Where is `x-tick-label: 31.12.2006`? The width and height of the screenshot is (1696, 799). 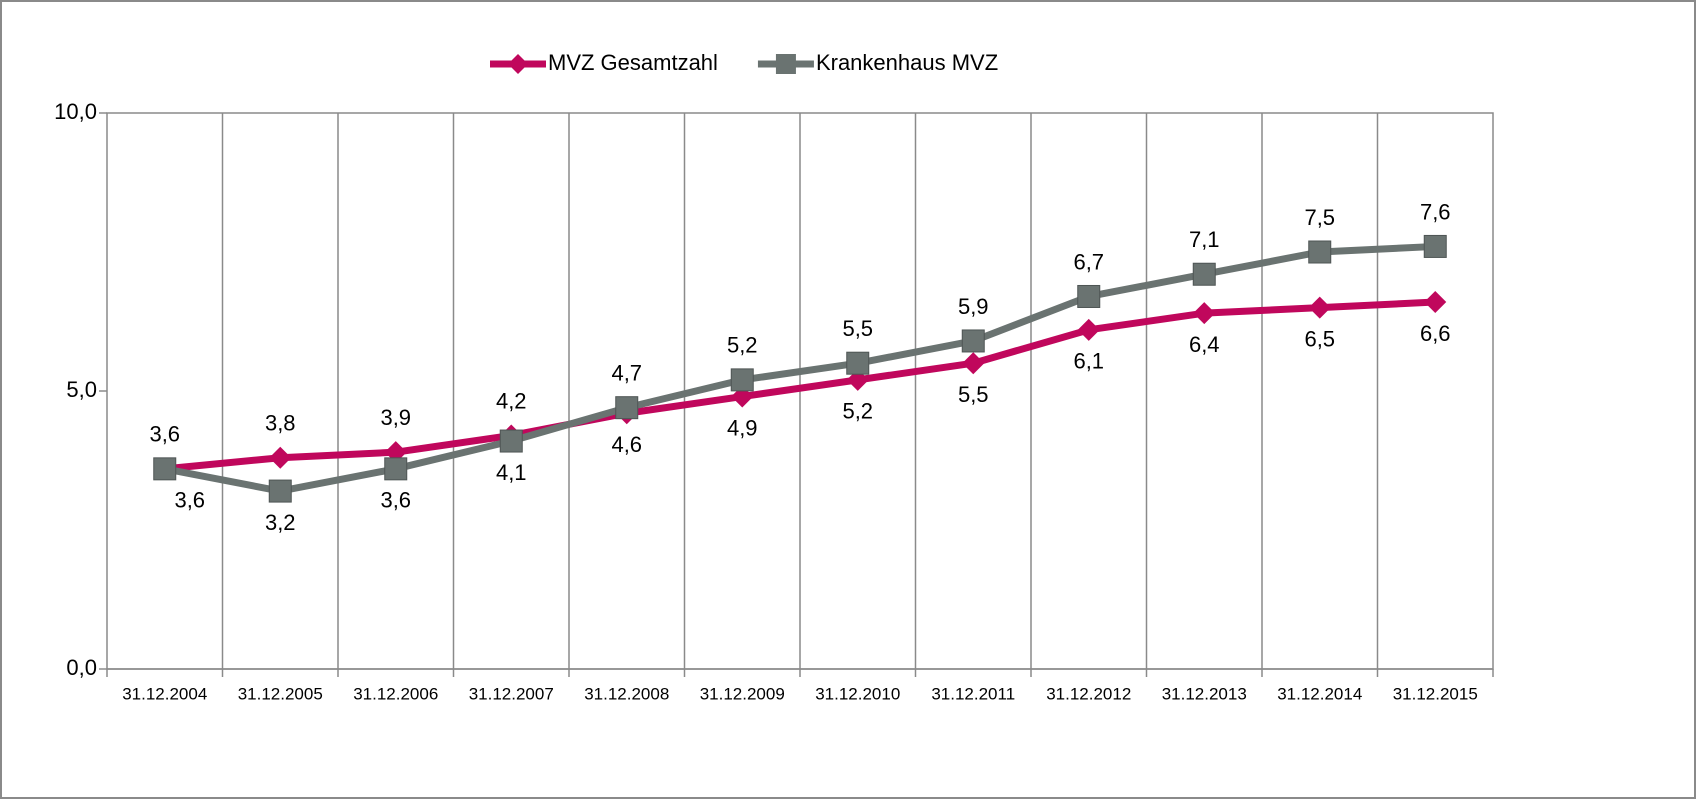
x-tick-label: 31.12.2006 is located at coordinates (395, 693).